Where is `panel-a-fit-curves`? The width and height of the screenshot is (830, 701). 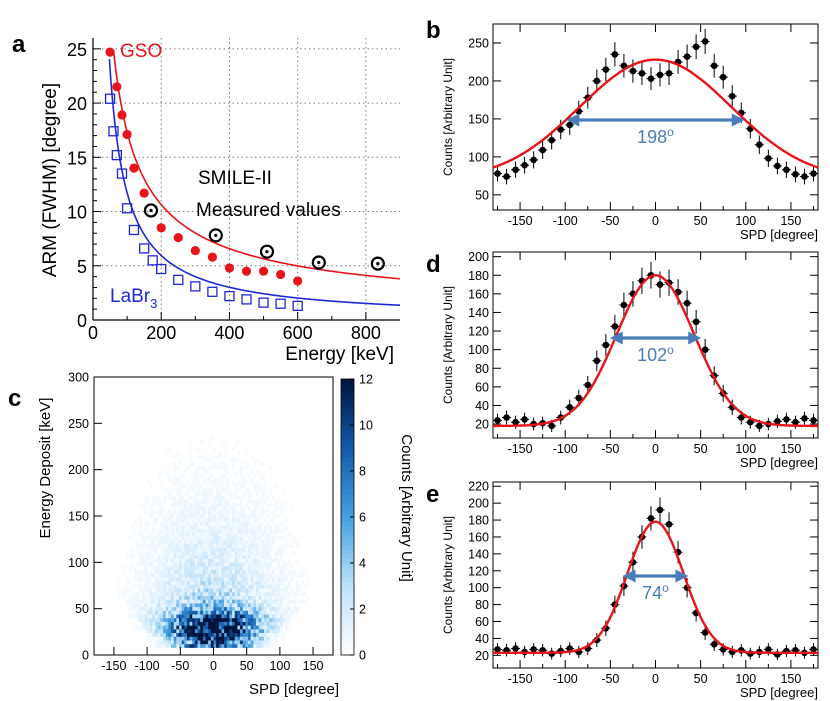
panel-a-fit-curves is located at coordinates (254, 177).